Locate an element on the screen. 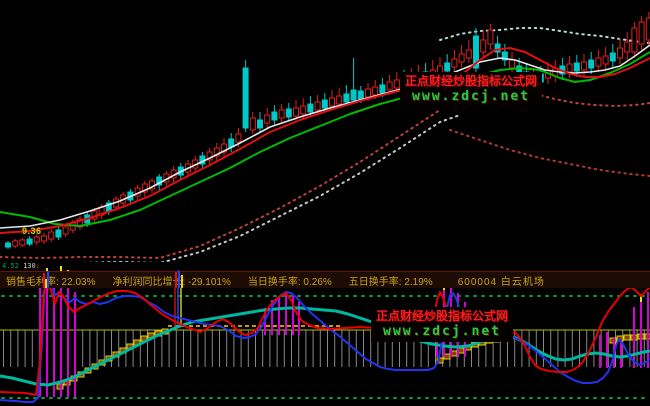 Image resolution: width=650 pixels, height=406 pixels. watermark-bottom: 正点财经炒股指标公式网 www.zdcj.net is located at coordinates (442, 324).